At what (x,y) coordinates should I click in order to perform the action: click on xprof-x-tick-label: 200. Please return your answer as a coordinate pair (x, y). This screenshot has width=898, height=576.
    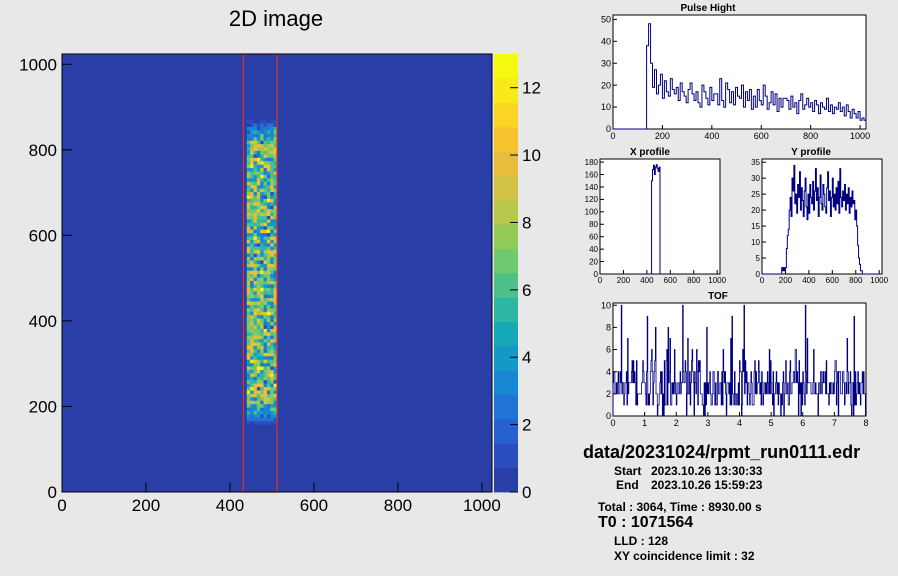
    Looking at the image, I should click on (624, 280).